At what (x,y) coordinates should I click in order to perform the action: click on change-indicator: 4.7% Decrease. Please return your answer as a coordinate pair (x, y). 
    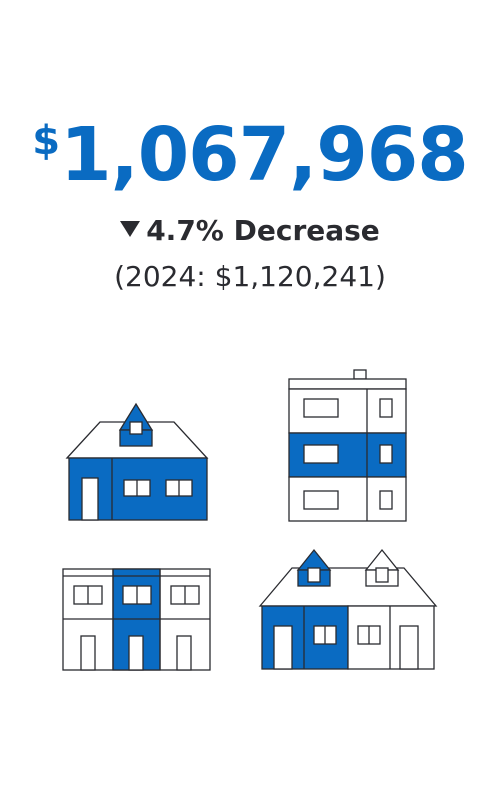
    Looking at the image, I should click on (250, 230).